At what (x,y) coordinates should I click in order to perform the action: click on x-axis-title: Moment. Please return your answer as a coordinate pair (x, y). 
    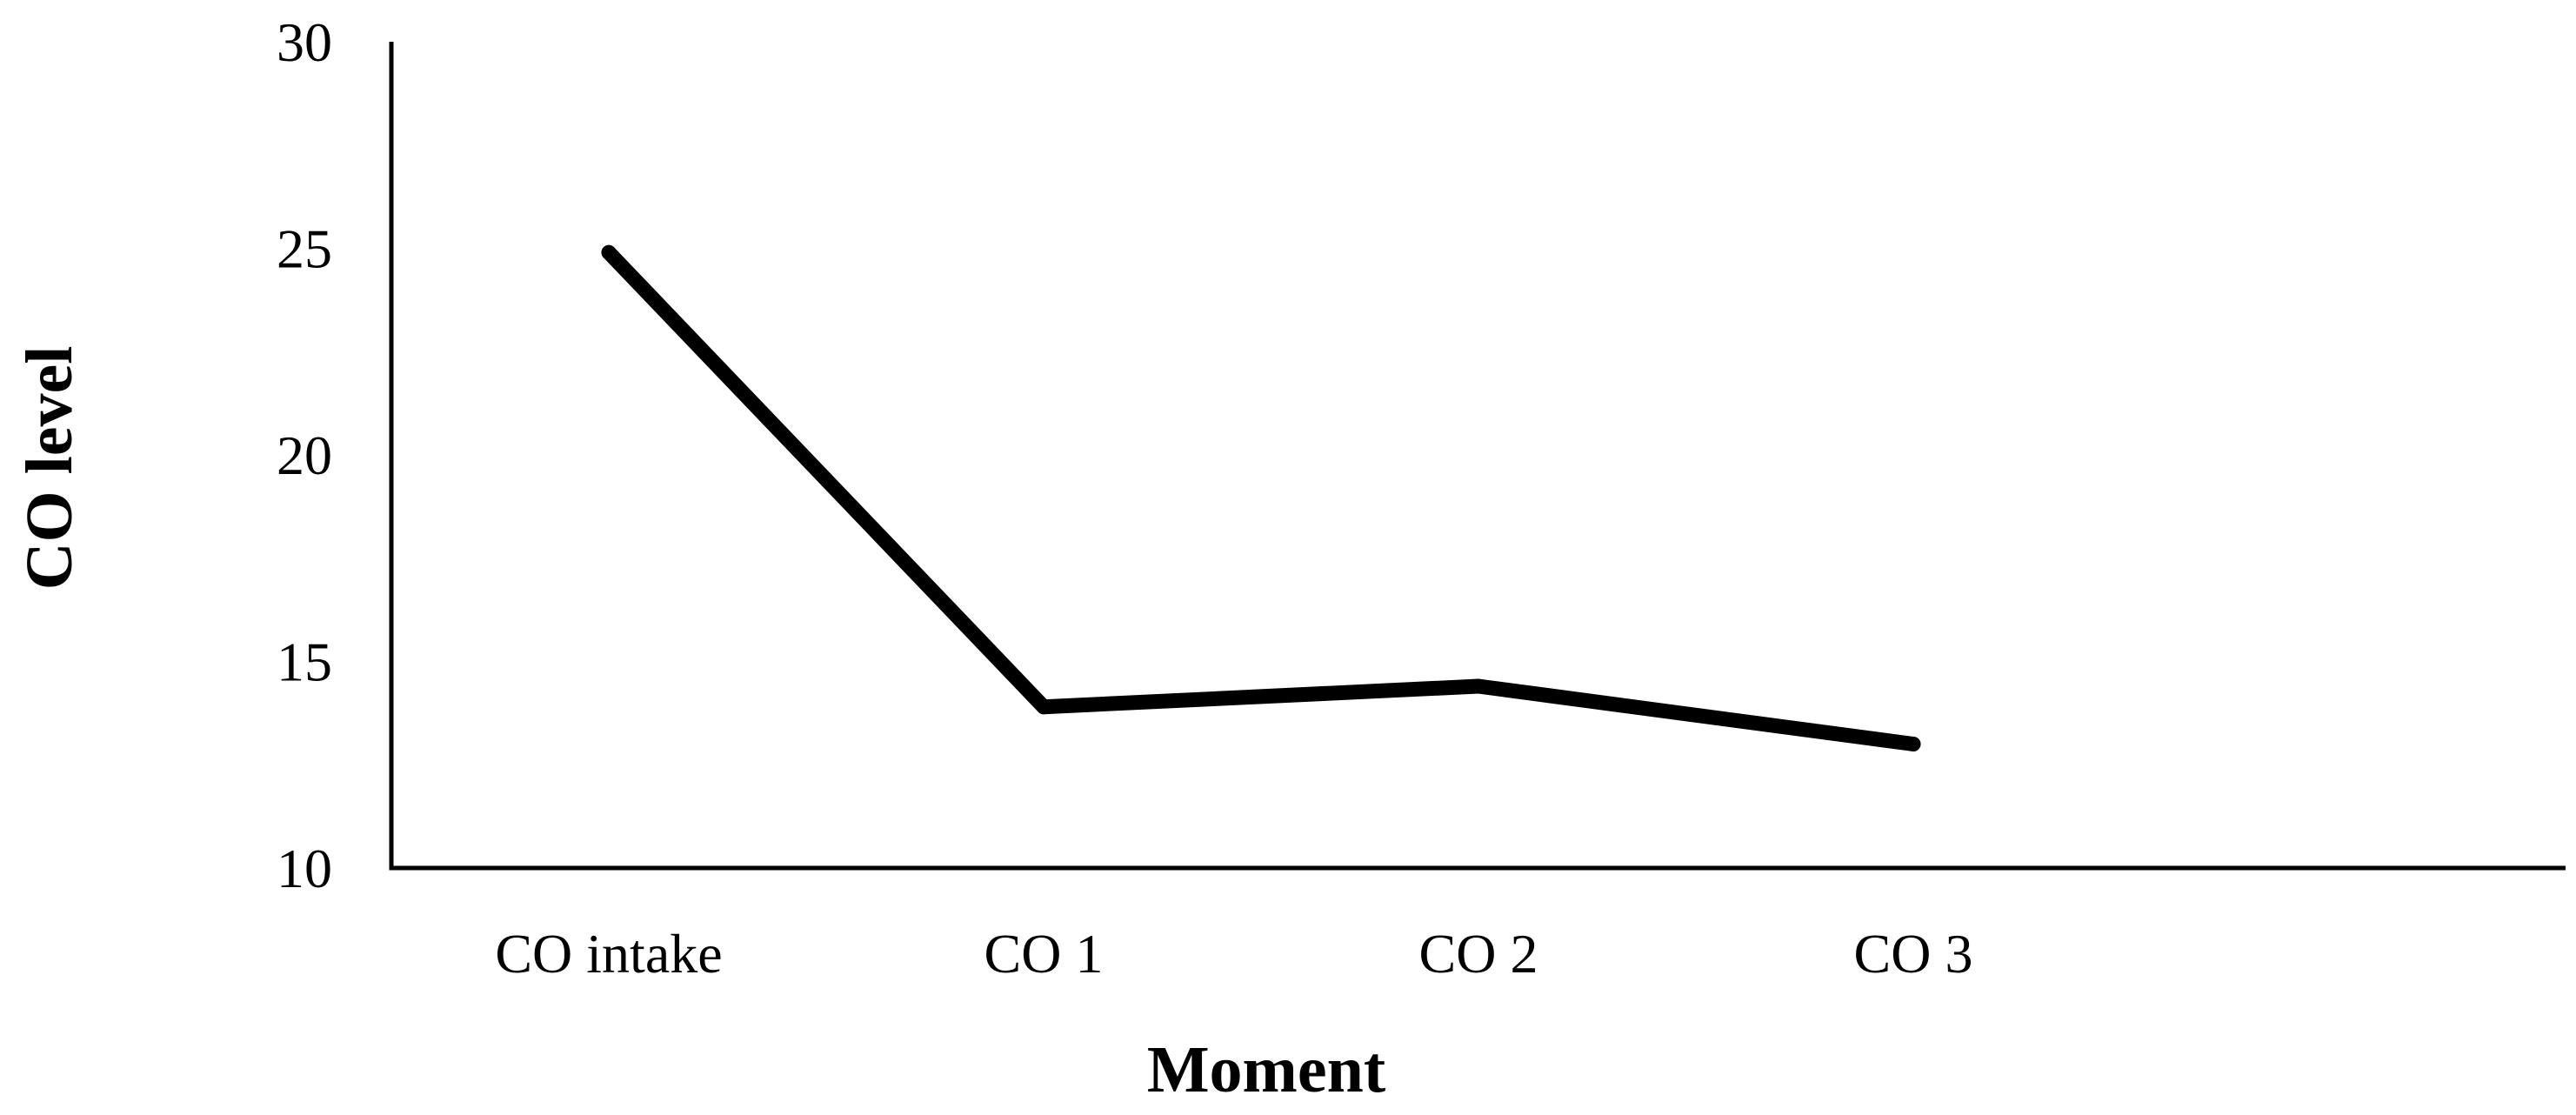
    Looking at the image, I should click on (1266, 1069).